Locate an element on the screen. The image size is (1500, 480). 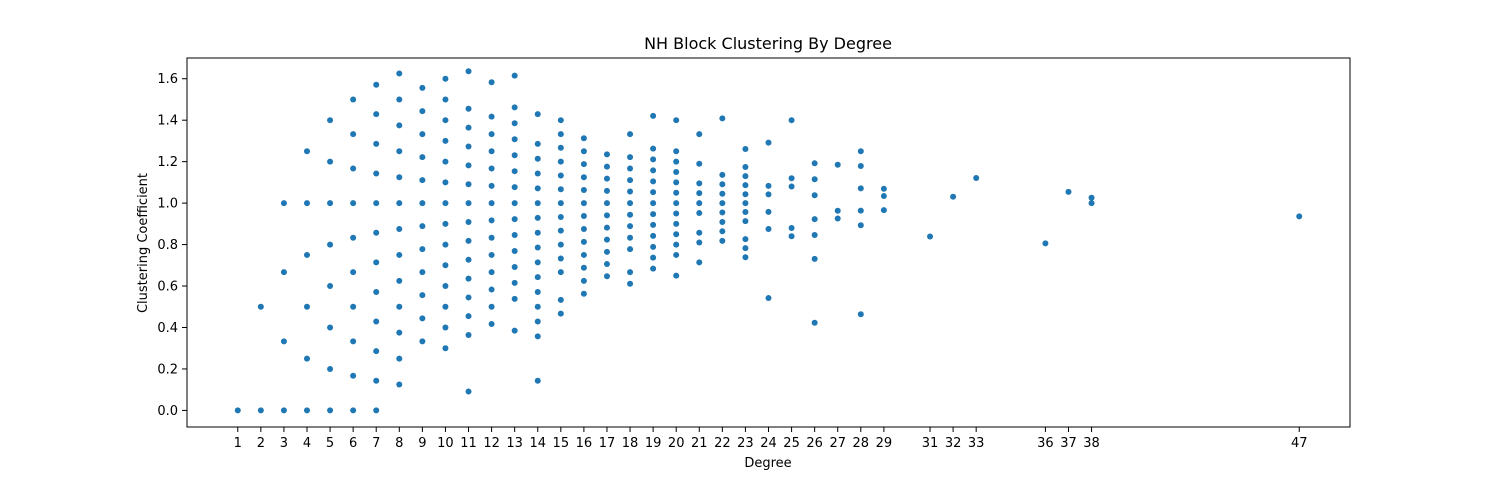
x-tick-label: 15 is located at coordinates (561, 443).